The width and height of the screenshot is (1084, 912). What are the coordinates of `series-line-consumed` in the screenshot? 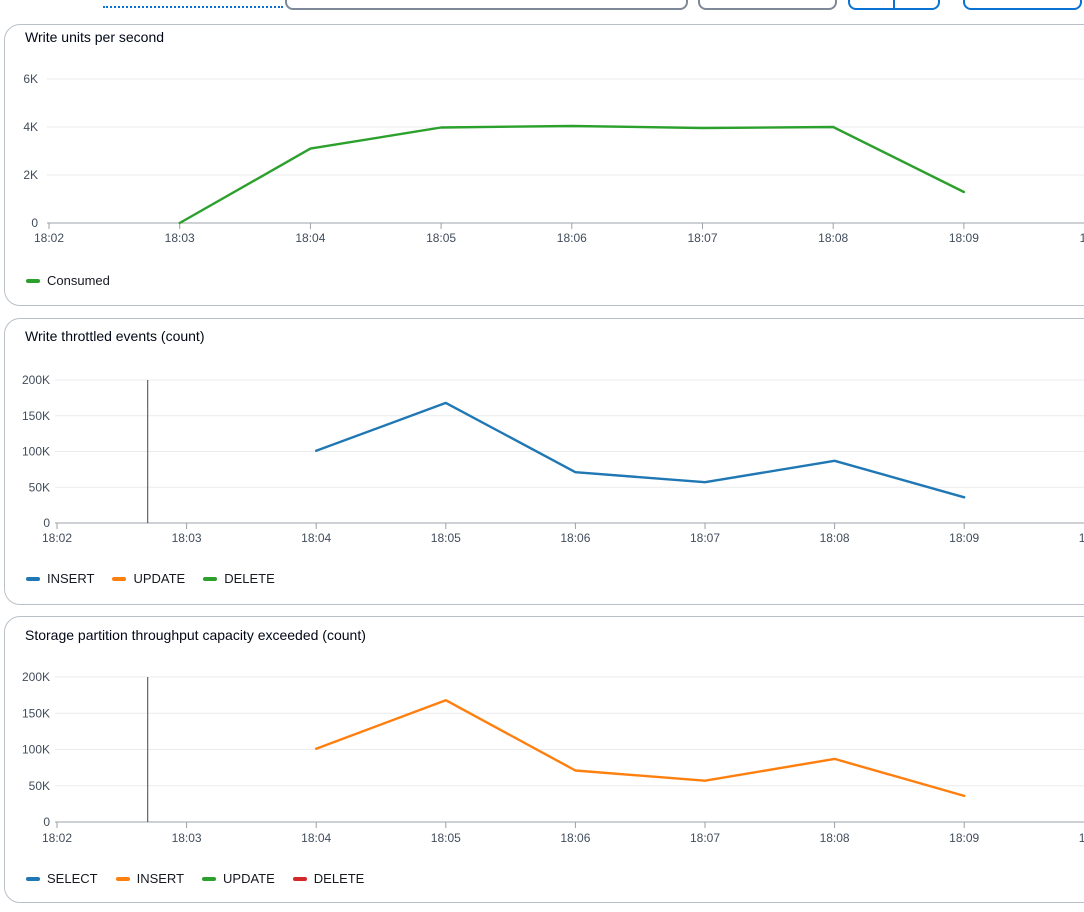 It's located at (572, 174).